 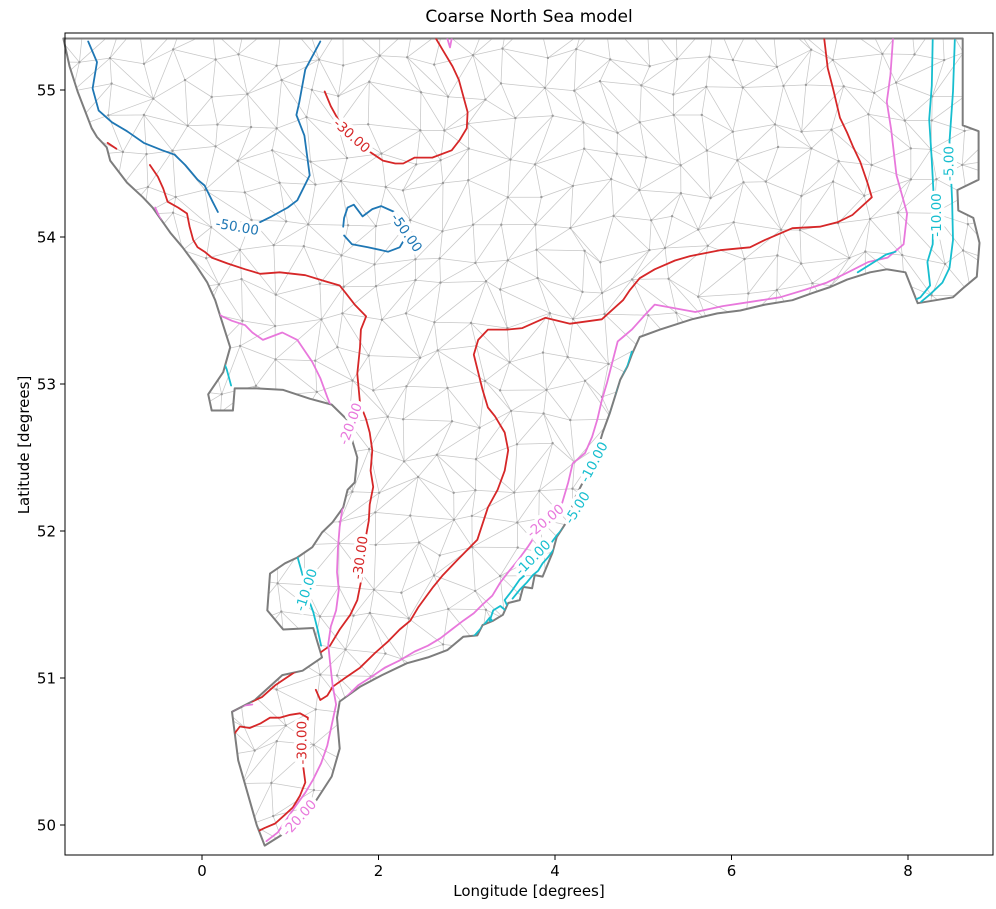 I want to click on y-tick-label: 51, so click(x=46, y=678).